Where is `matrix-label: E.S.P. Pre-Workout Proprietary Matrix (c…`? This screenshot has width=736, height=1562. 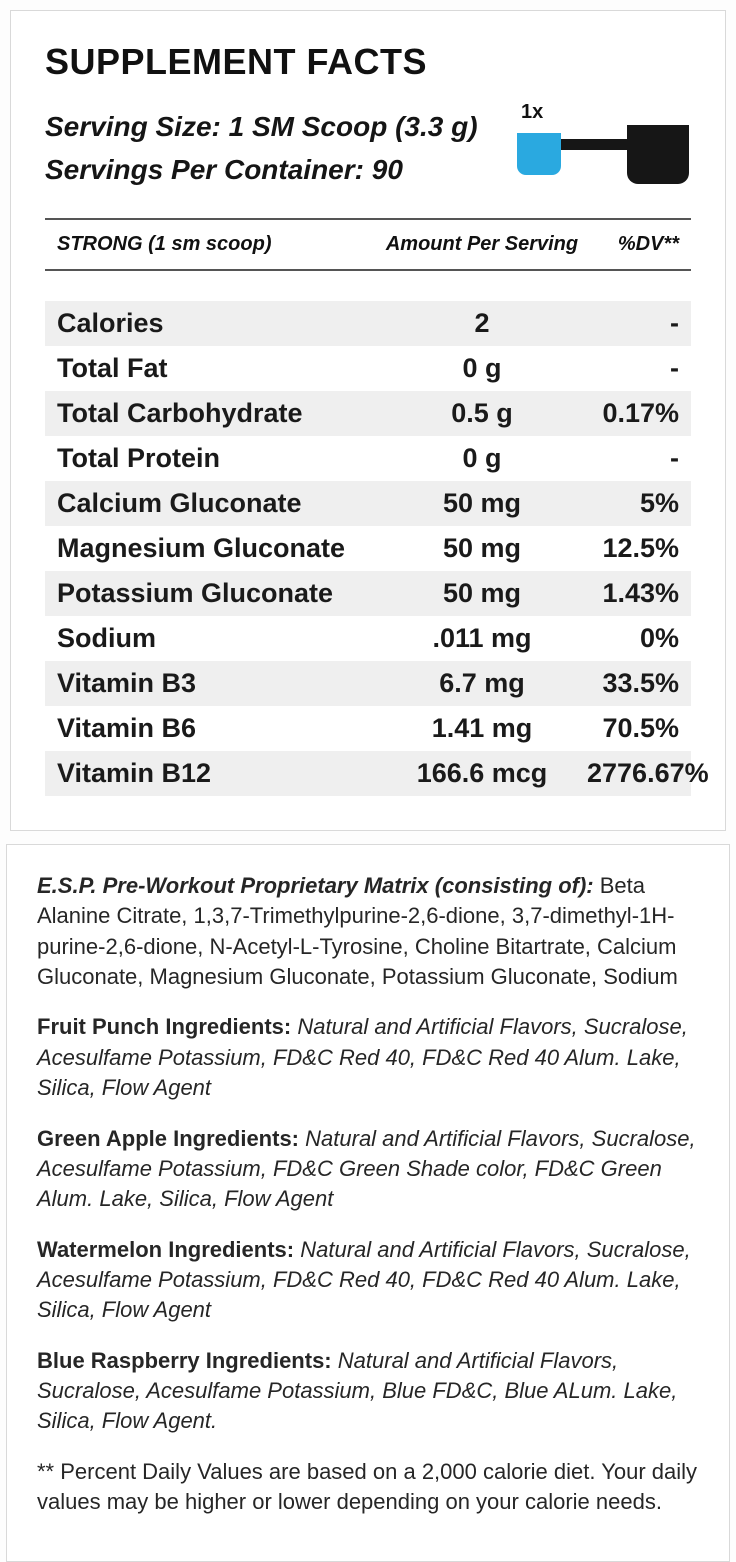
matrix-label: E.S.P. Pre-Workout Proprietary Matrix (c… is located at coordinates (315, 885).